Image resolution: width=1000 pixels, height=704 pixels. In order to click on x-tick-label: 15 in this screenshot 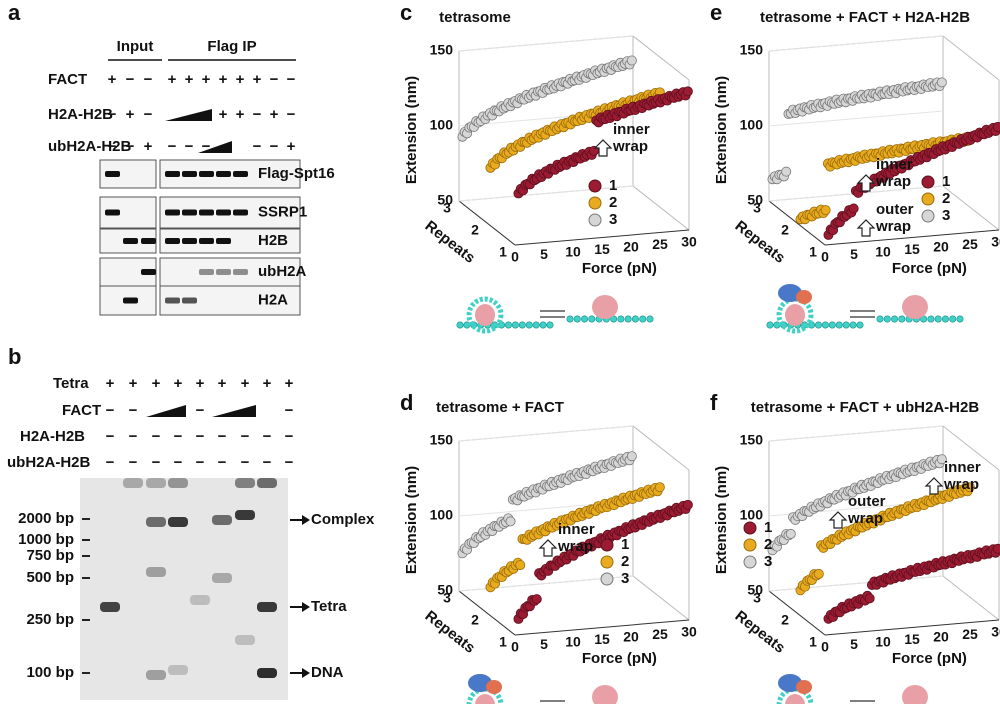, I will do `click(602, 639)`.